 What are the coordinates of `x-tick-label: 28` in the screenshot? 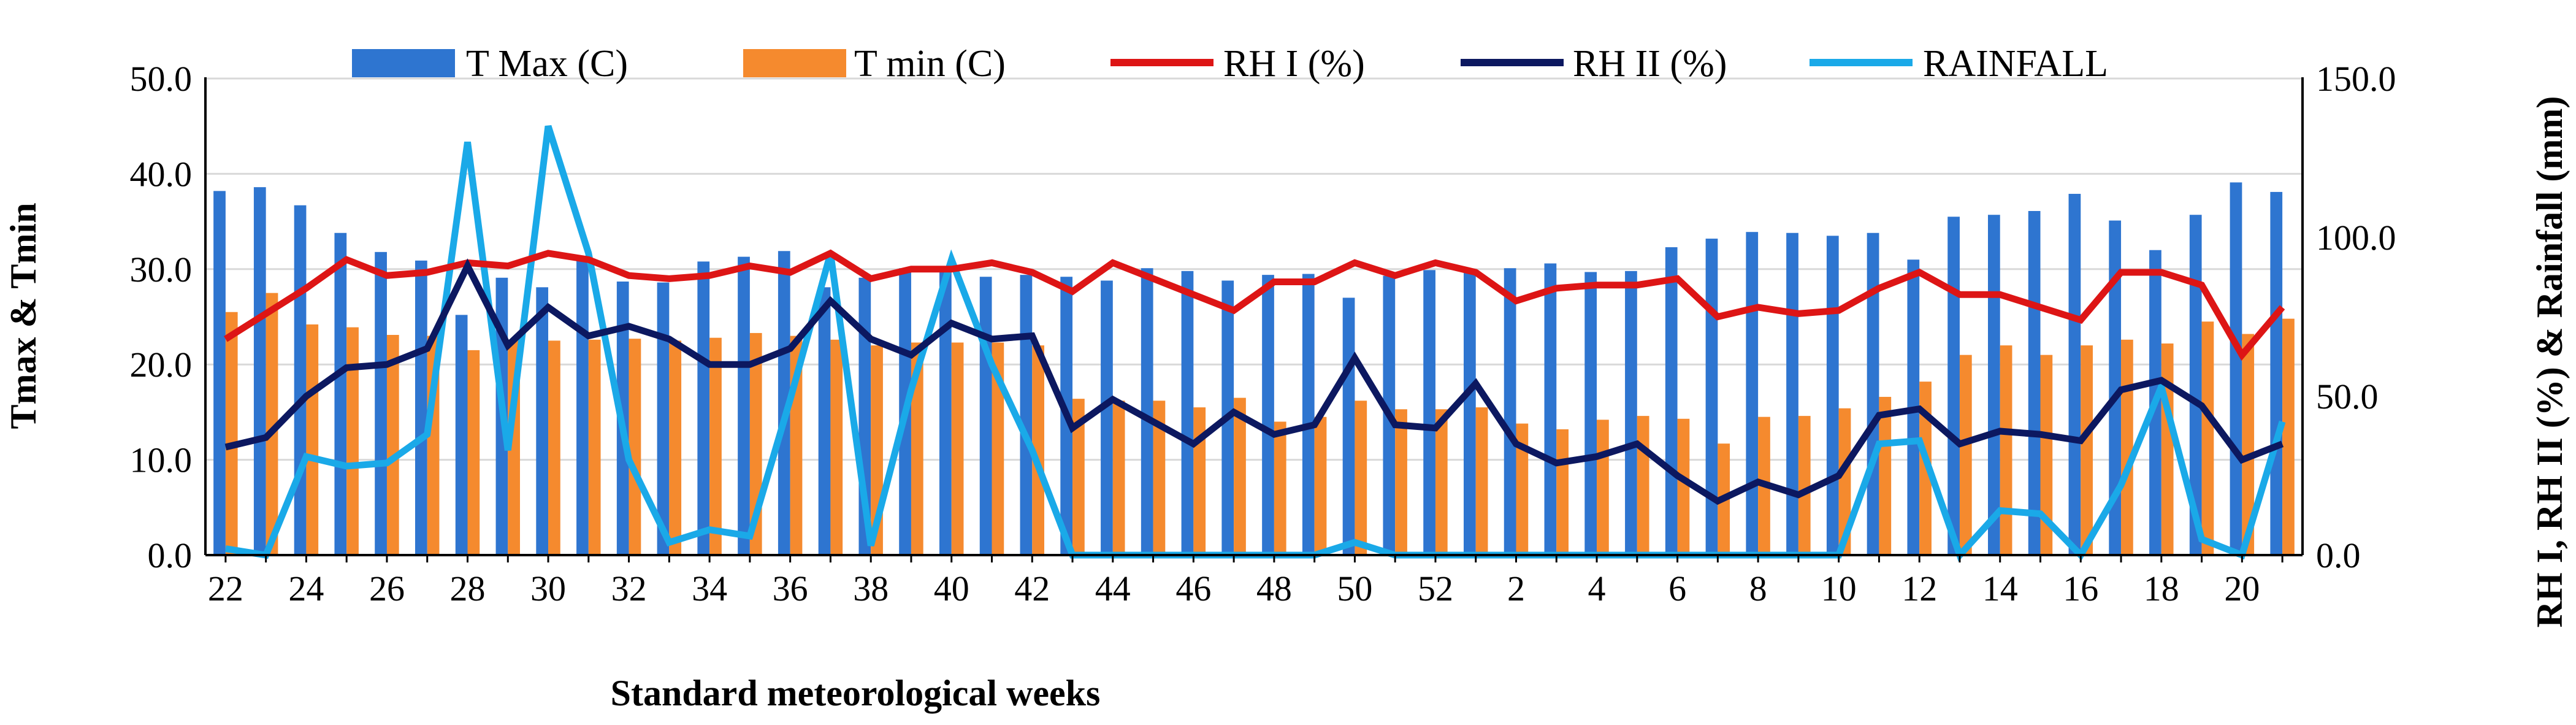 It's located at (468, 588).